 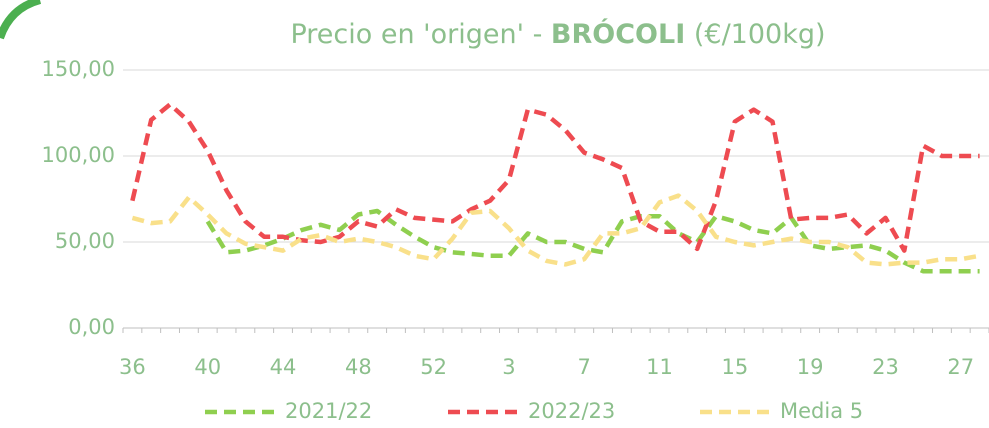 What do you see at coordinates (618, 34) in the screenshot?
I see `title-bold: BRÓCOLI` at bounding box center [618, 34].